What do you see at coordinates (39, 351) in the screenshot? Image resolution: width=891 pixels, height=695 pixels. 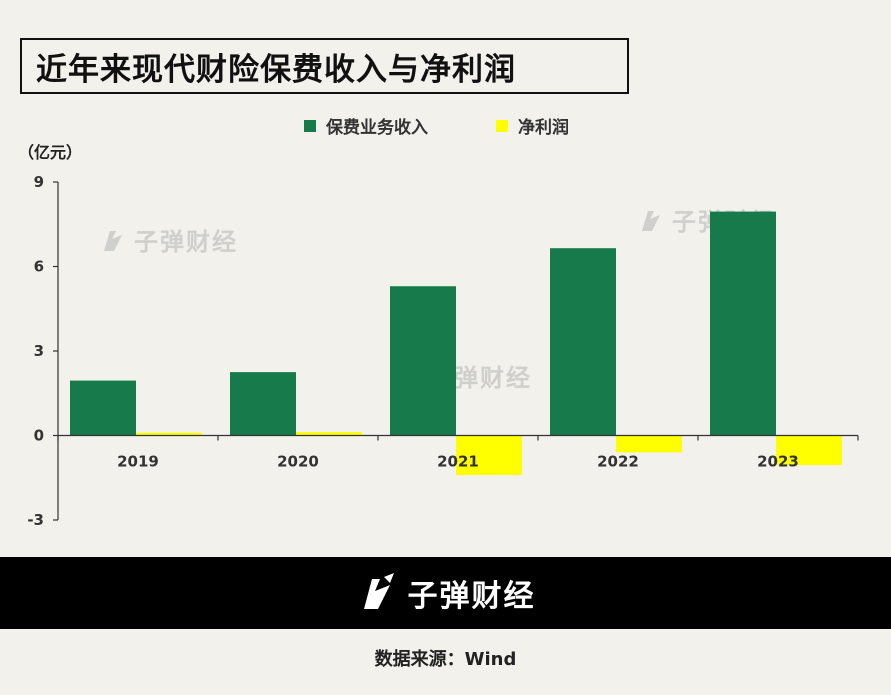 I see `y-tick-label: 3` at bounding box center [39, 351].